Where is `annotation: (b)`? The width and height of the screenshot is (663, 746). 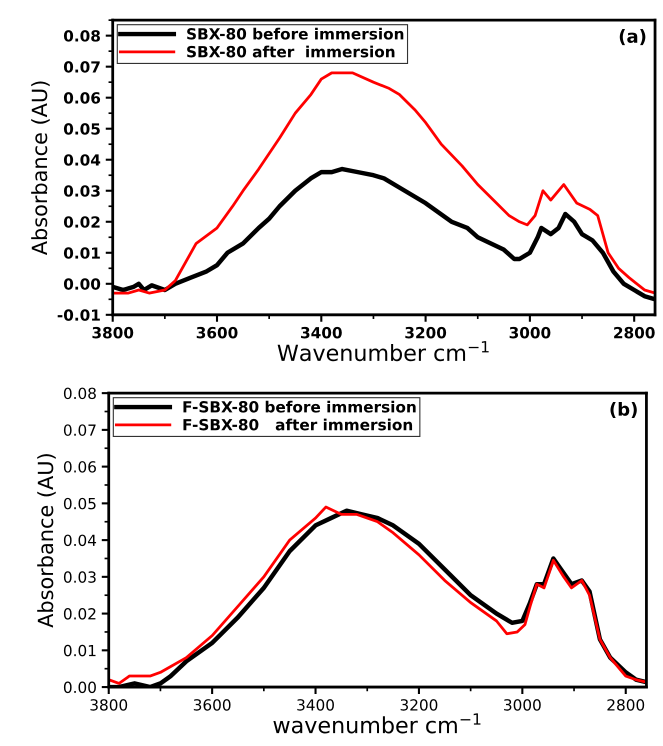
annotation: (b) is located at coordinates (623, 410).